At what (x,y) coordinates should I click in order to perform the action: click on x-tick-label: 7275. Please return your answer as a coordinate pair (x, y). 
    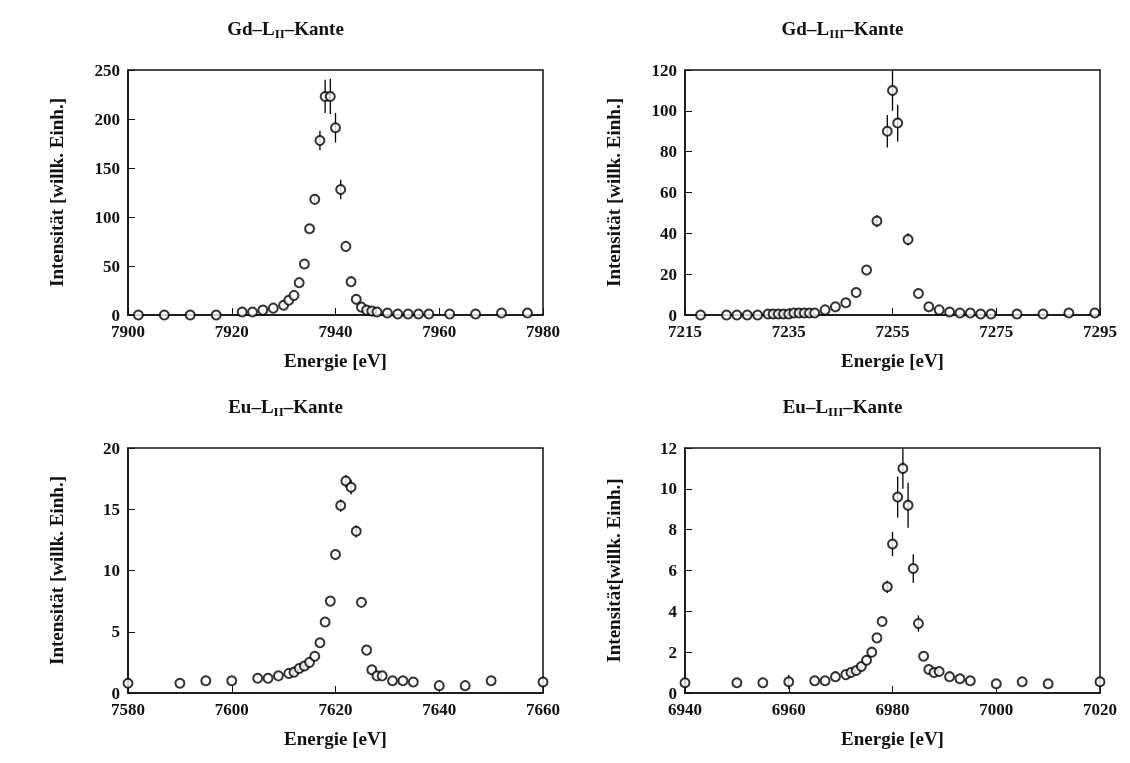
    Looking at the image, I should click on (996, 331).